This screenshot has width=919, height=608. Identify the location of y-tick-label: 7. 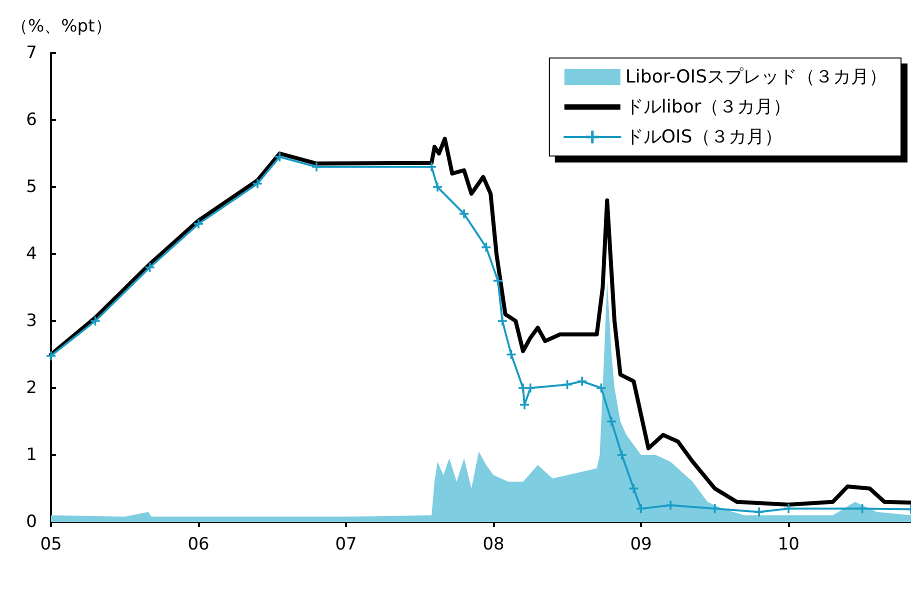
(31, 53).